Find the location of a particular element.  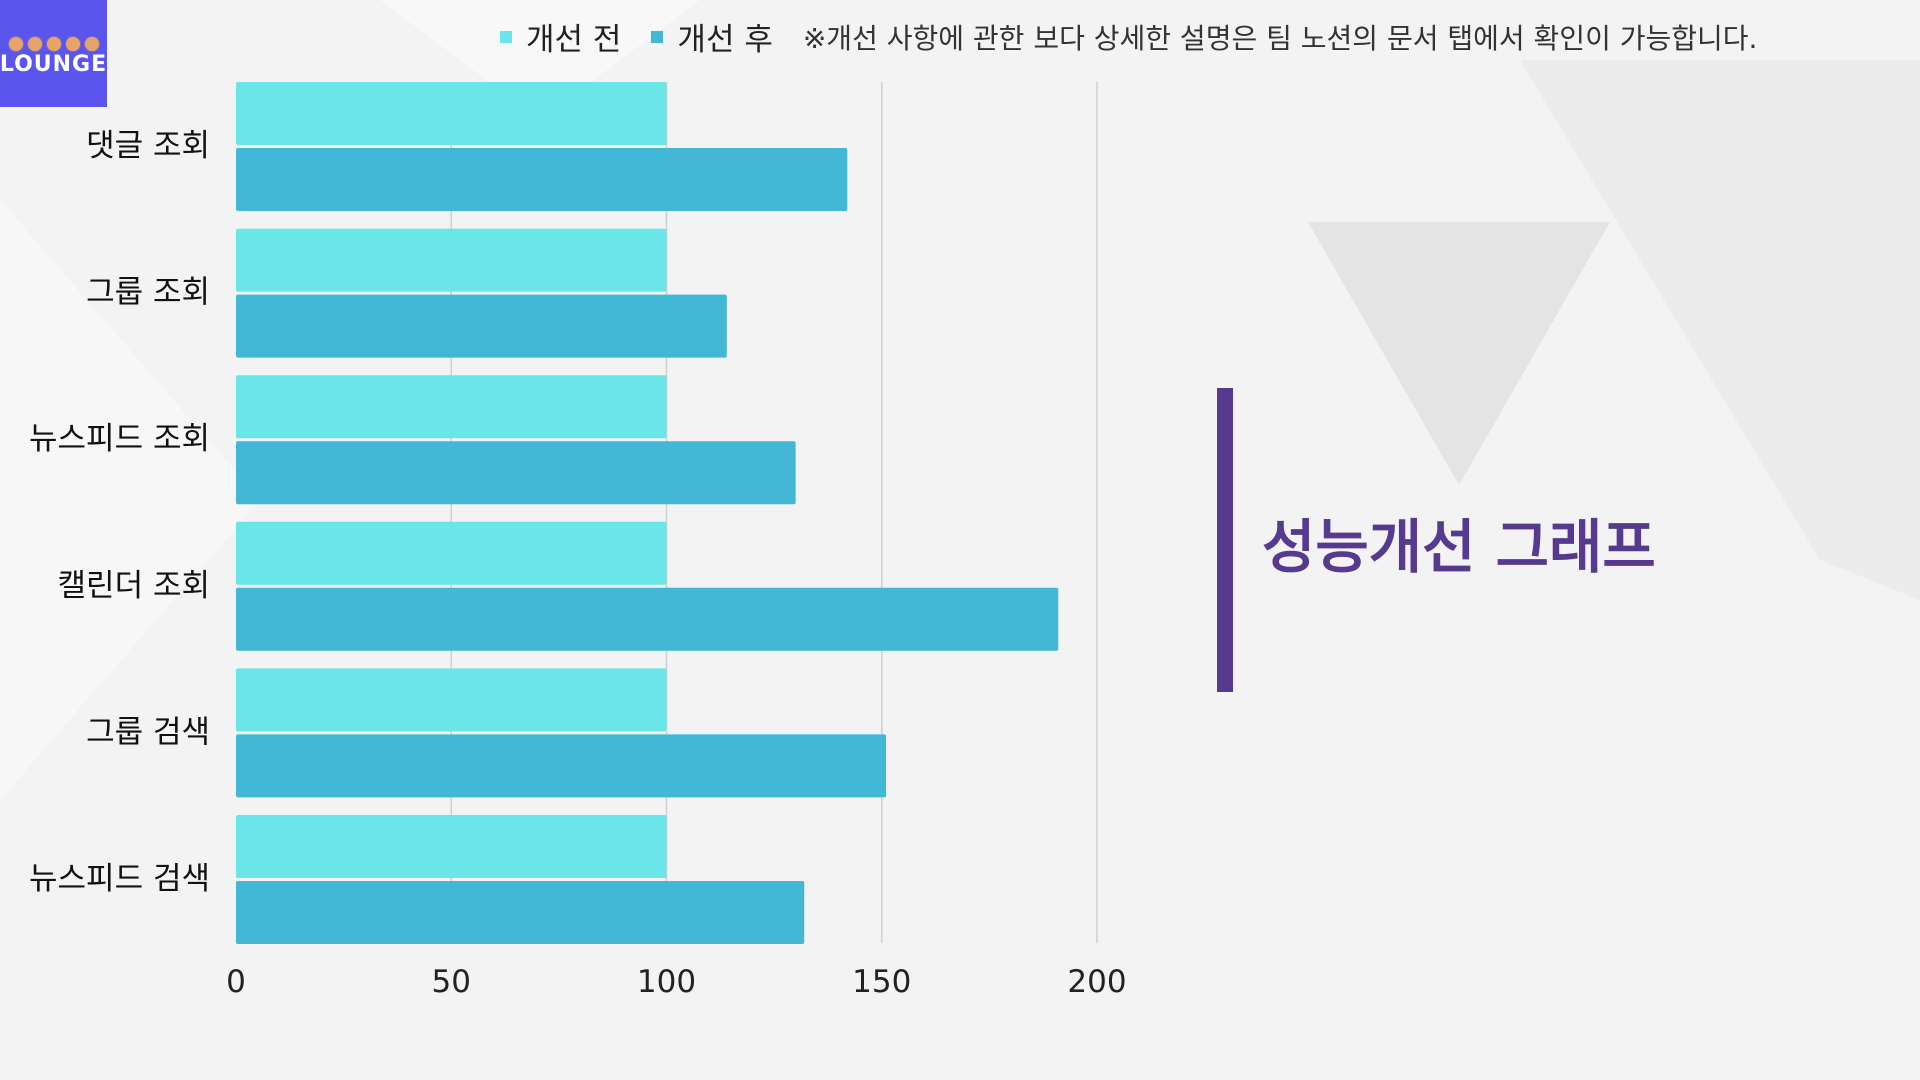

legend-label-after: 개선 후 is located at coordinates (725, 40).